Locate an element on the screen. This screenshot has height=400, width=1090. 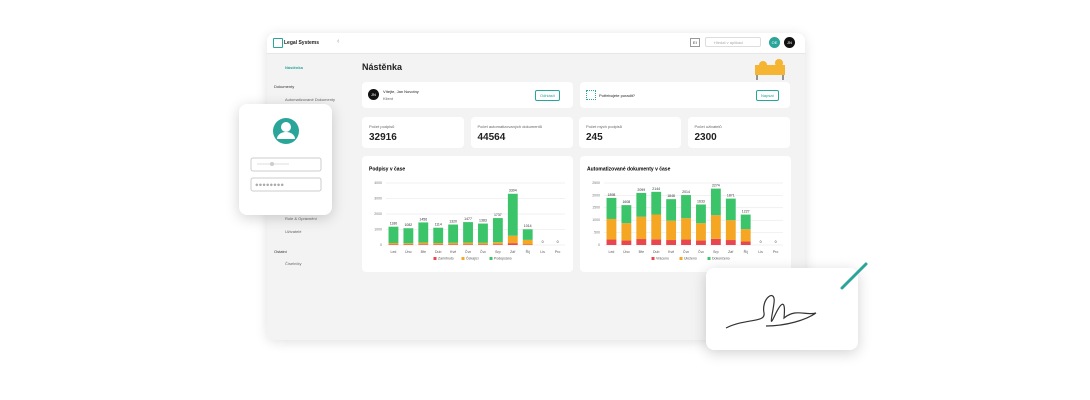
stat-label: Počet uživatelů is located at coordinates (708, 126).